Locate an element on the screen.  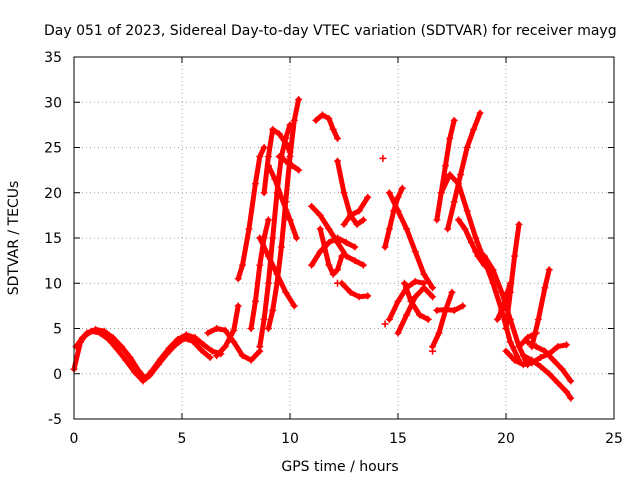
data-series-arc-t is located at coordinates (393, 217).